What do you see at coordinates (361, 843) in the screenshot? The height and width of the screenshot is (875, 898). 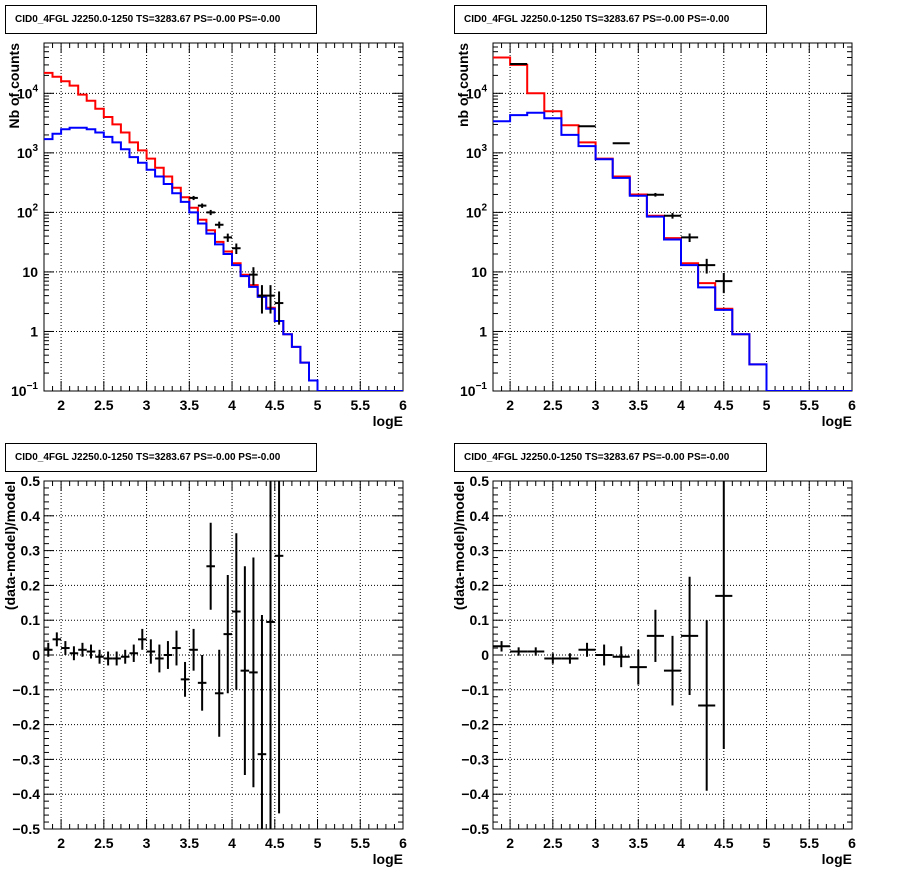 I see `x-tick-label: 5.5` at bounding box center [361, 843].